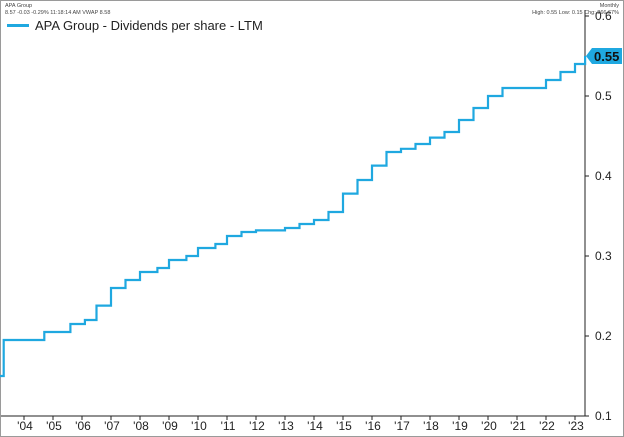  What do you see at coordinates (603, 256) in the screenshot?
I see `y-tick-label: 0.3` at bounding box center [603, 256].